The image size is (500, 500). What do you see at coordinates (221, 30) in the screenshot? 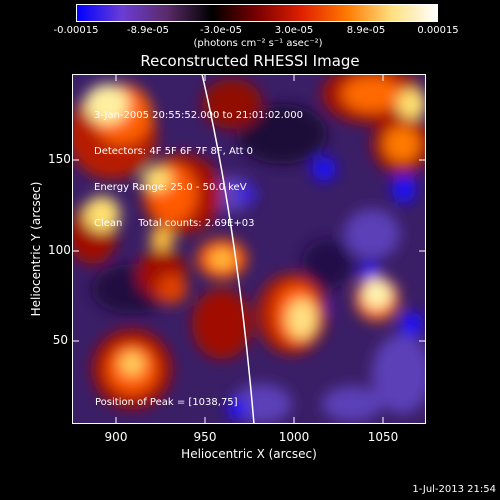
I see `colorbar-tick-label: -3.0e-05` at bounding box center [221, 30].